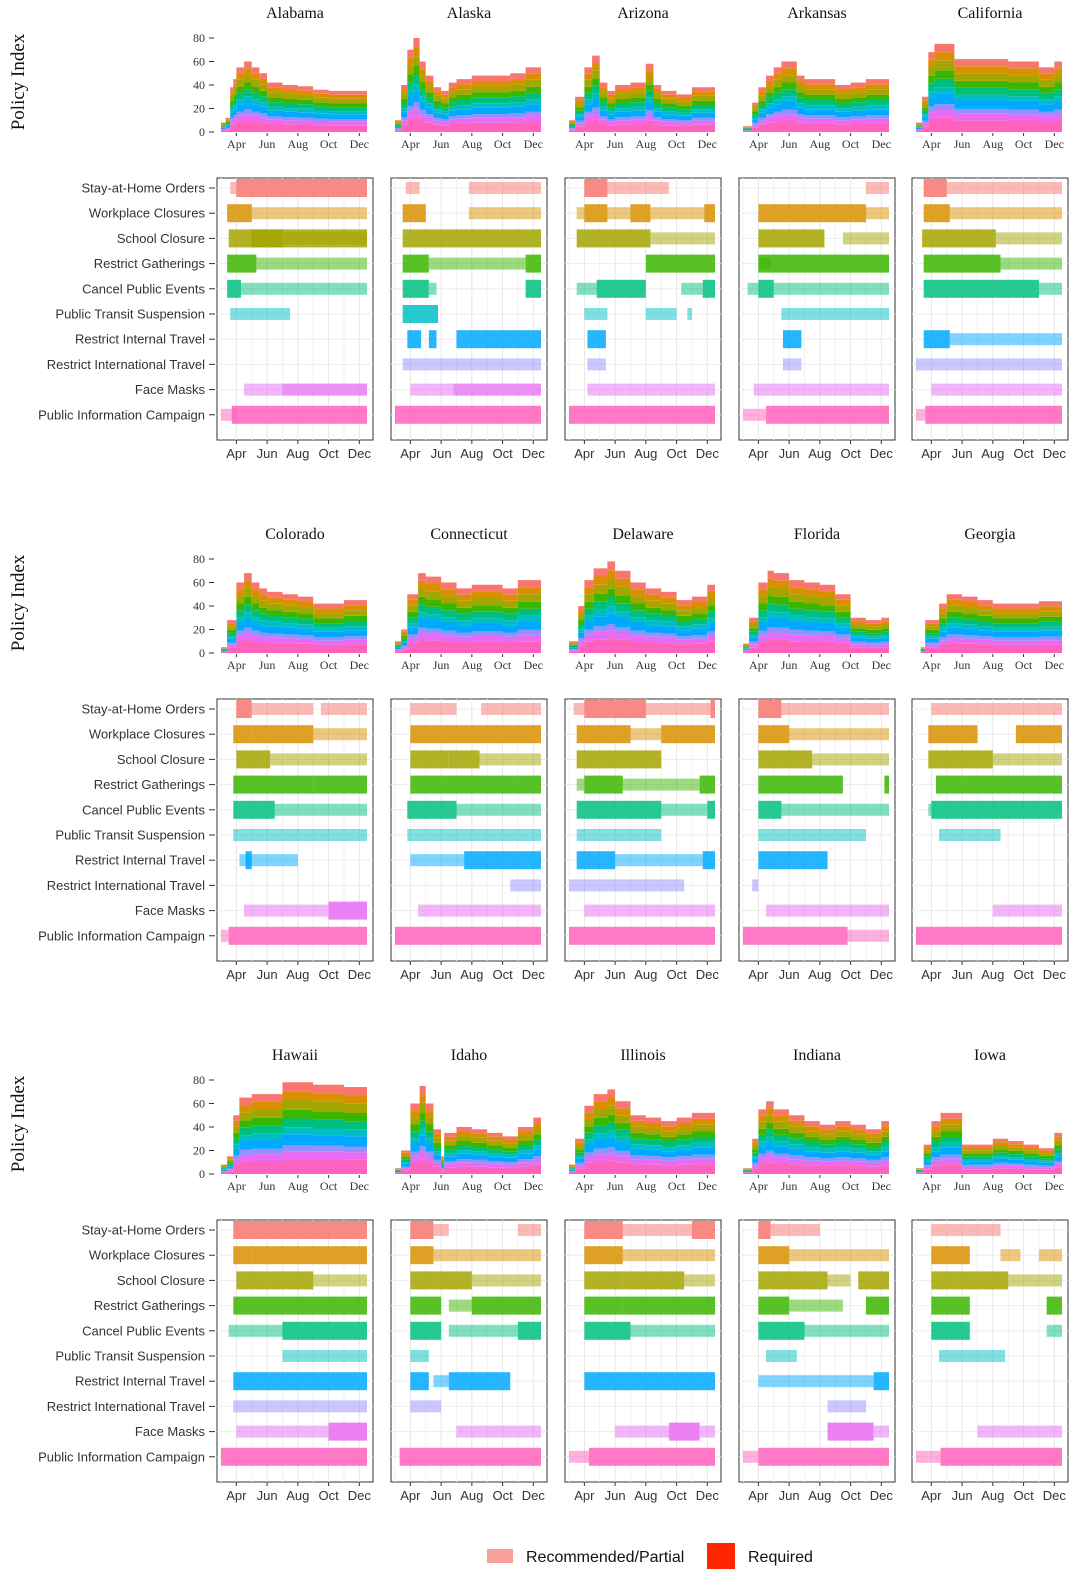  I want to click on state-panel-florida: Florida Apr Jun Aug Oct Dec Apr Jun Aug Oct Dec, so click(817, 754).